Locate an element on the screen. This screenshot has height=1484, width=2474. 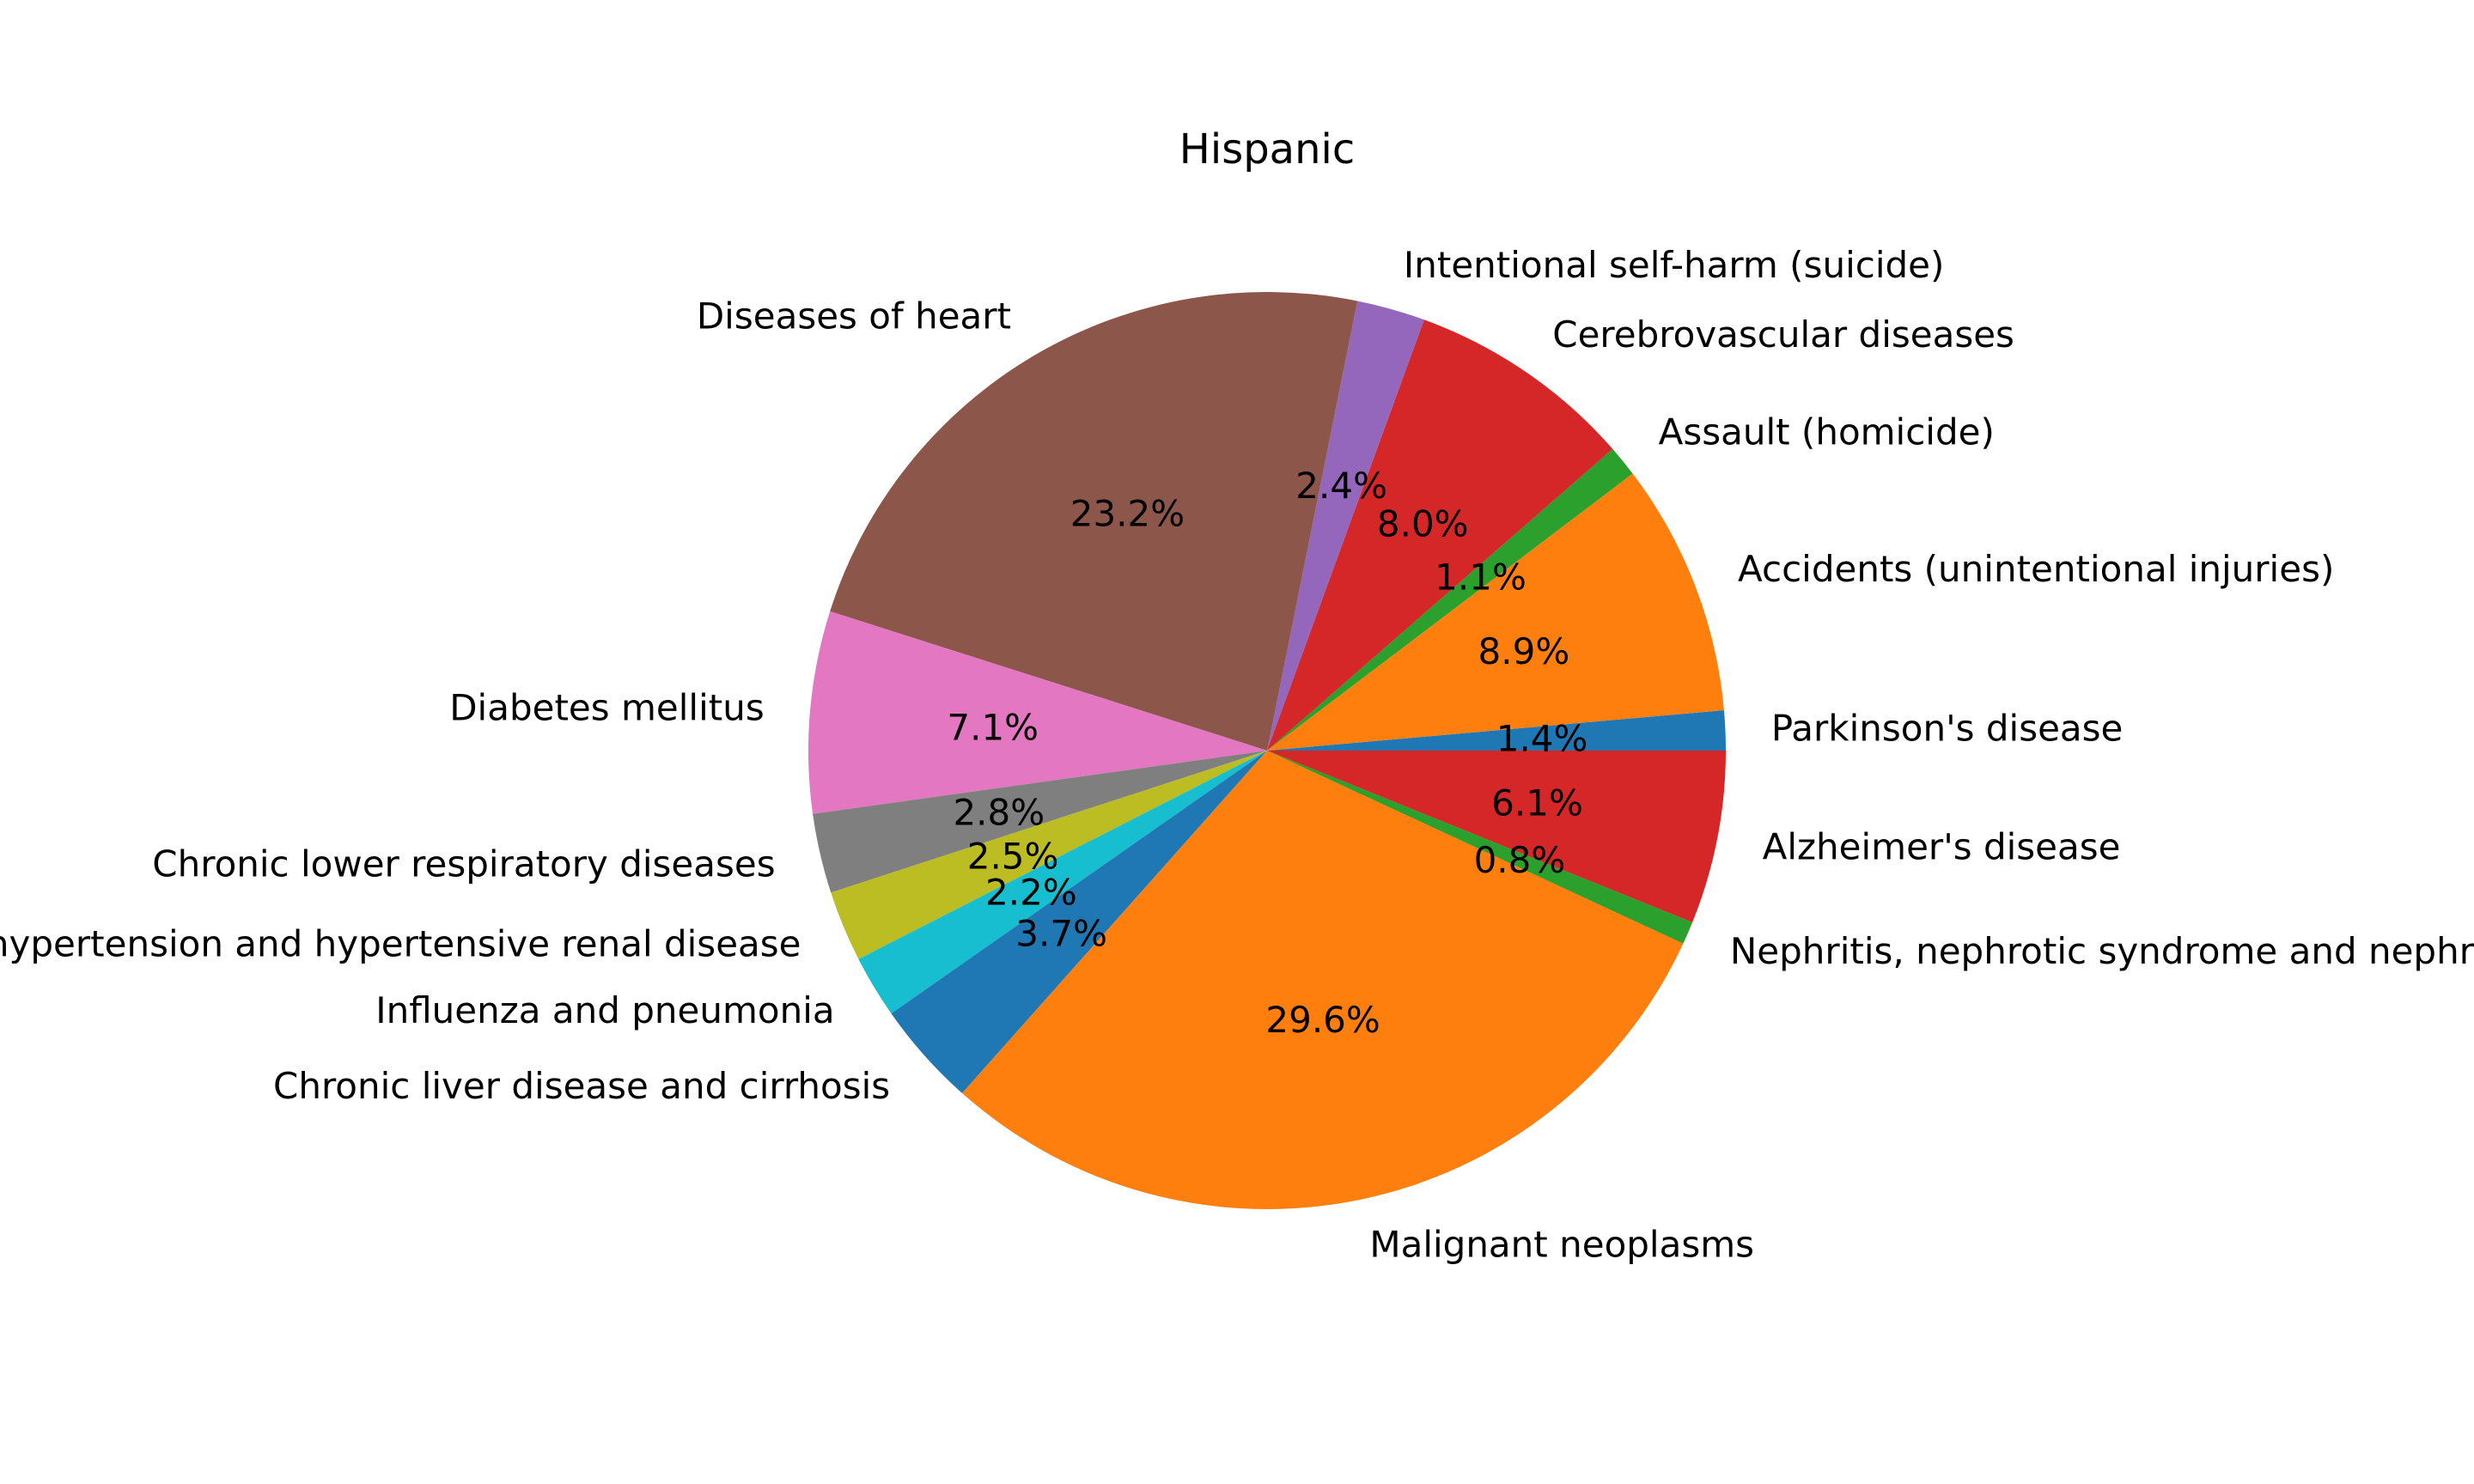
slice-label-cerebrovascular-diseases: Cerebrovascular diseases is located at coordinates (1783, 334).